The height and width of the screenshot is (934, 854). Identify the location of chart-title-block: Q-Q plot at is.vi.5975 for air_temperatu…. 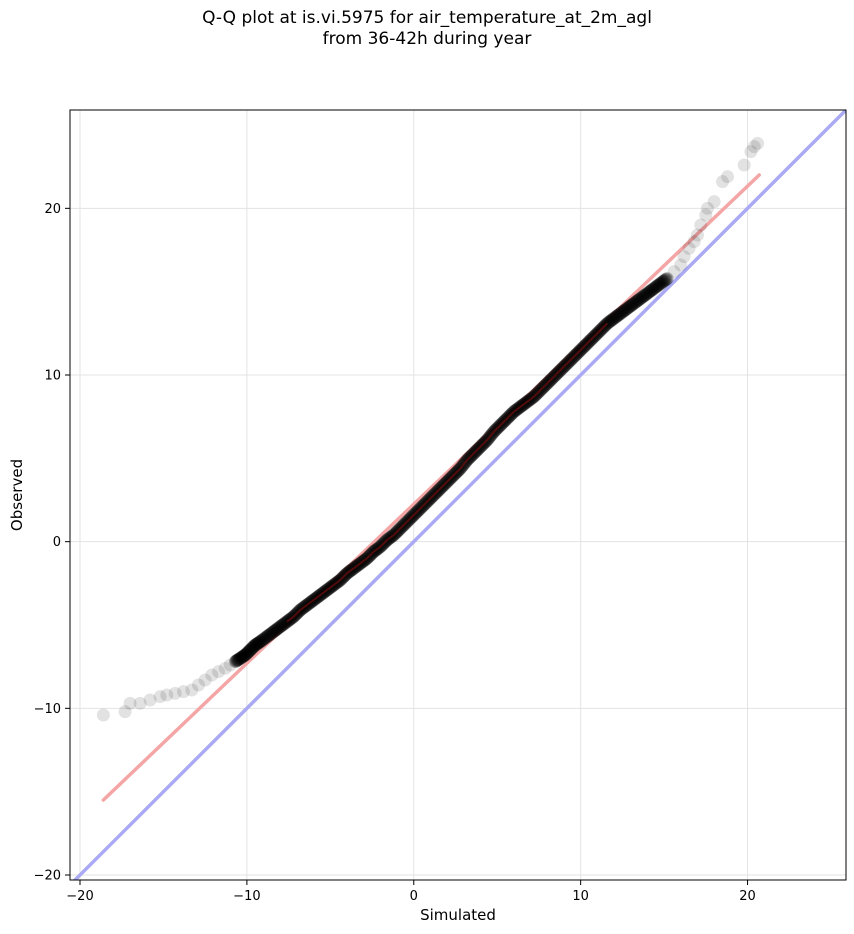
(427, 29).